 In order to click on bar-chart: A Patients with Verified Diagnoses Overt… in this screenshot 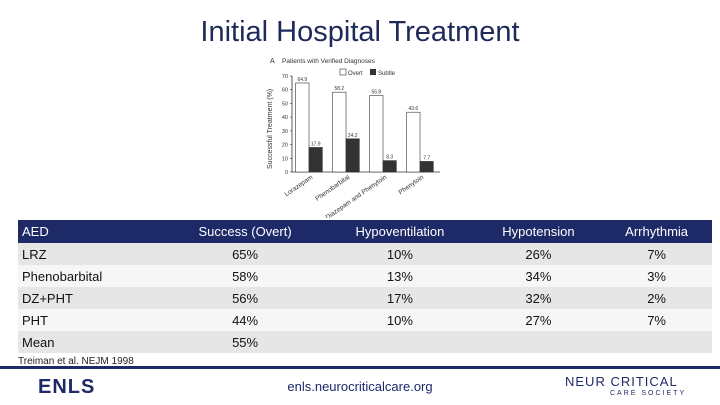, I will do `click(353, 138)`.